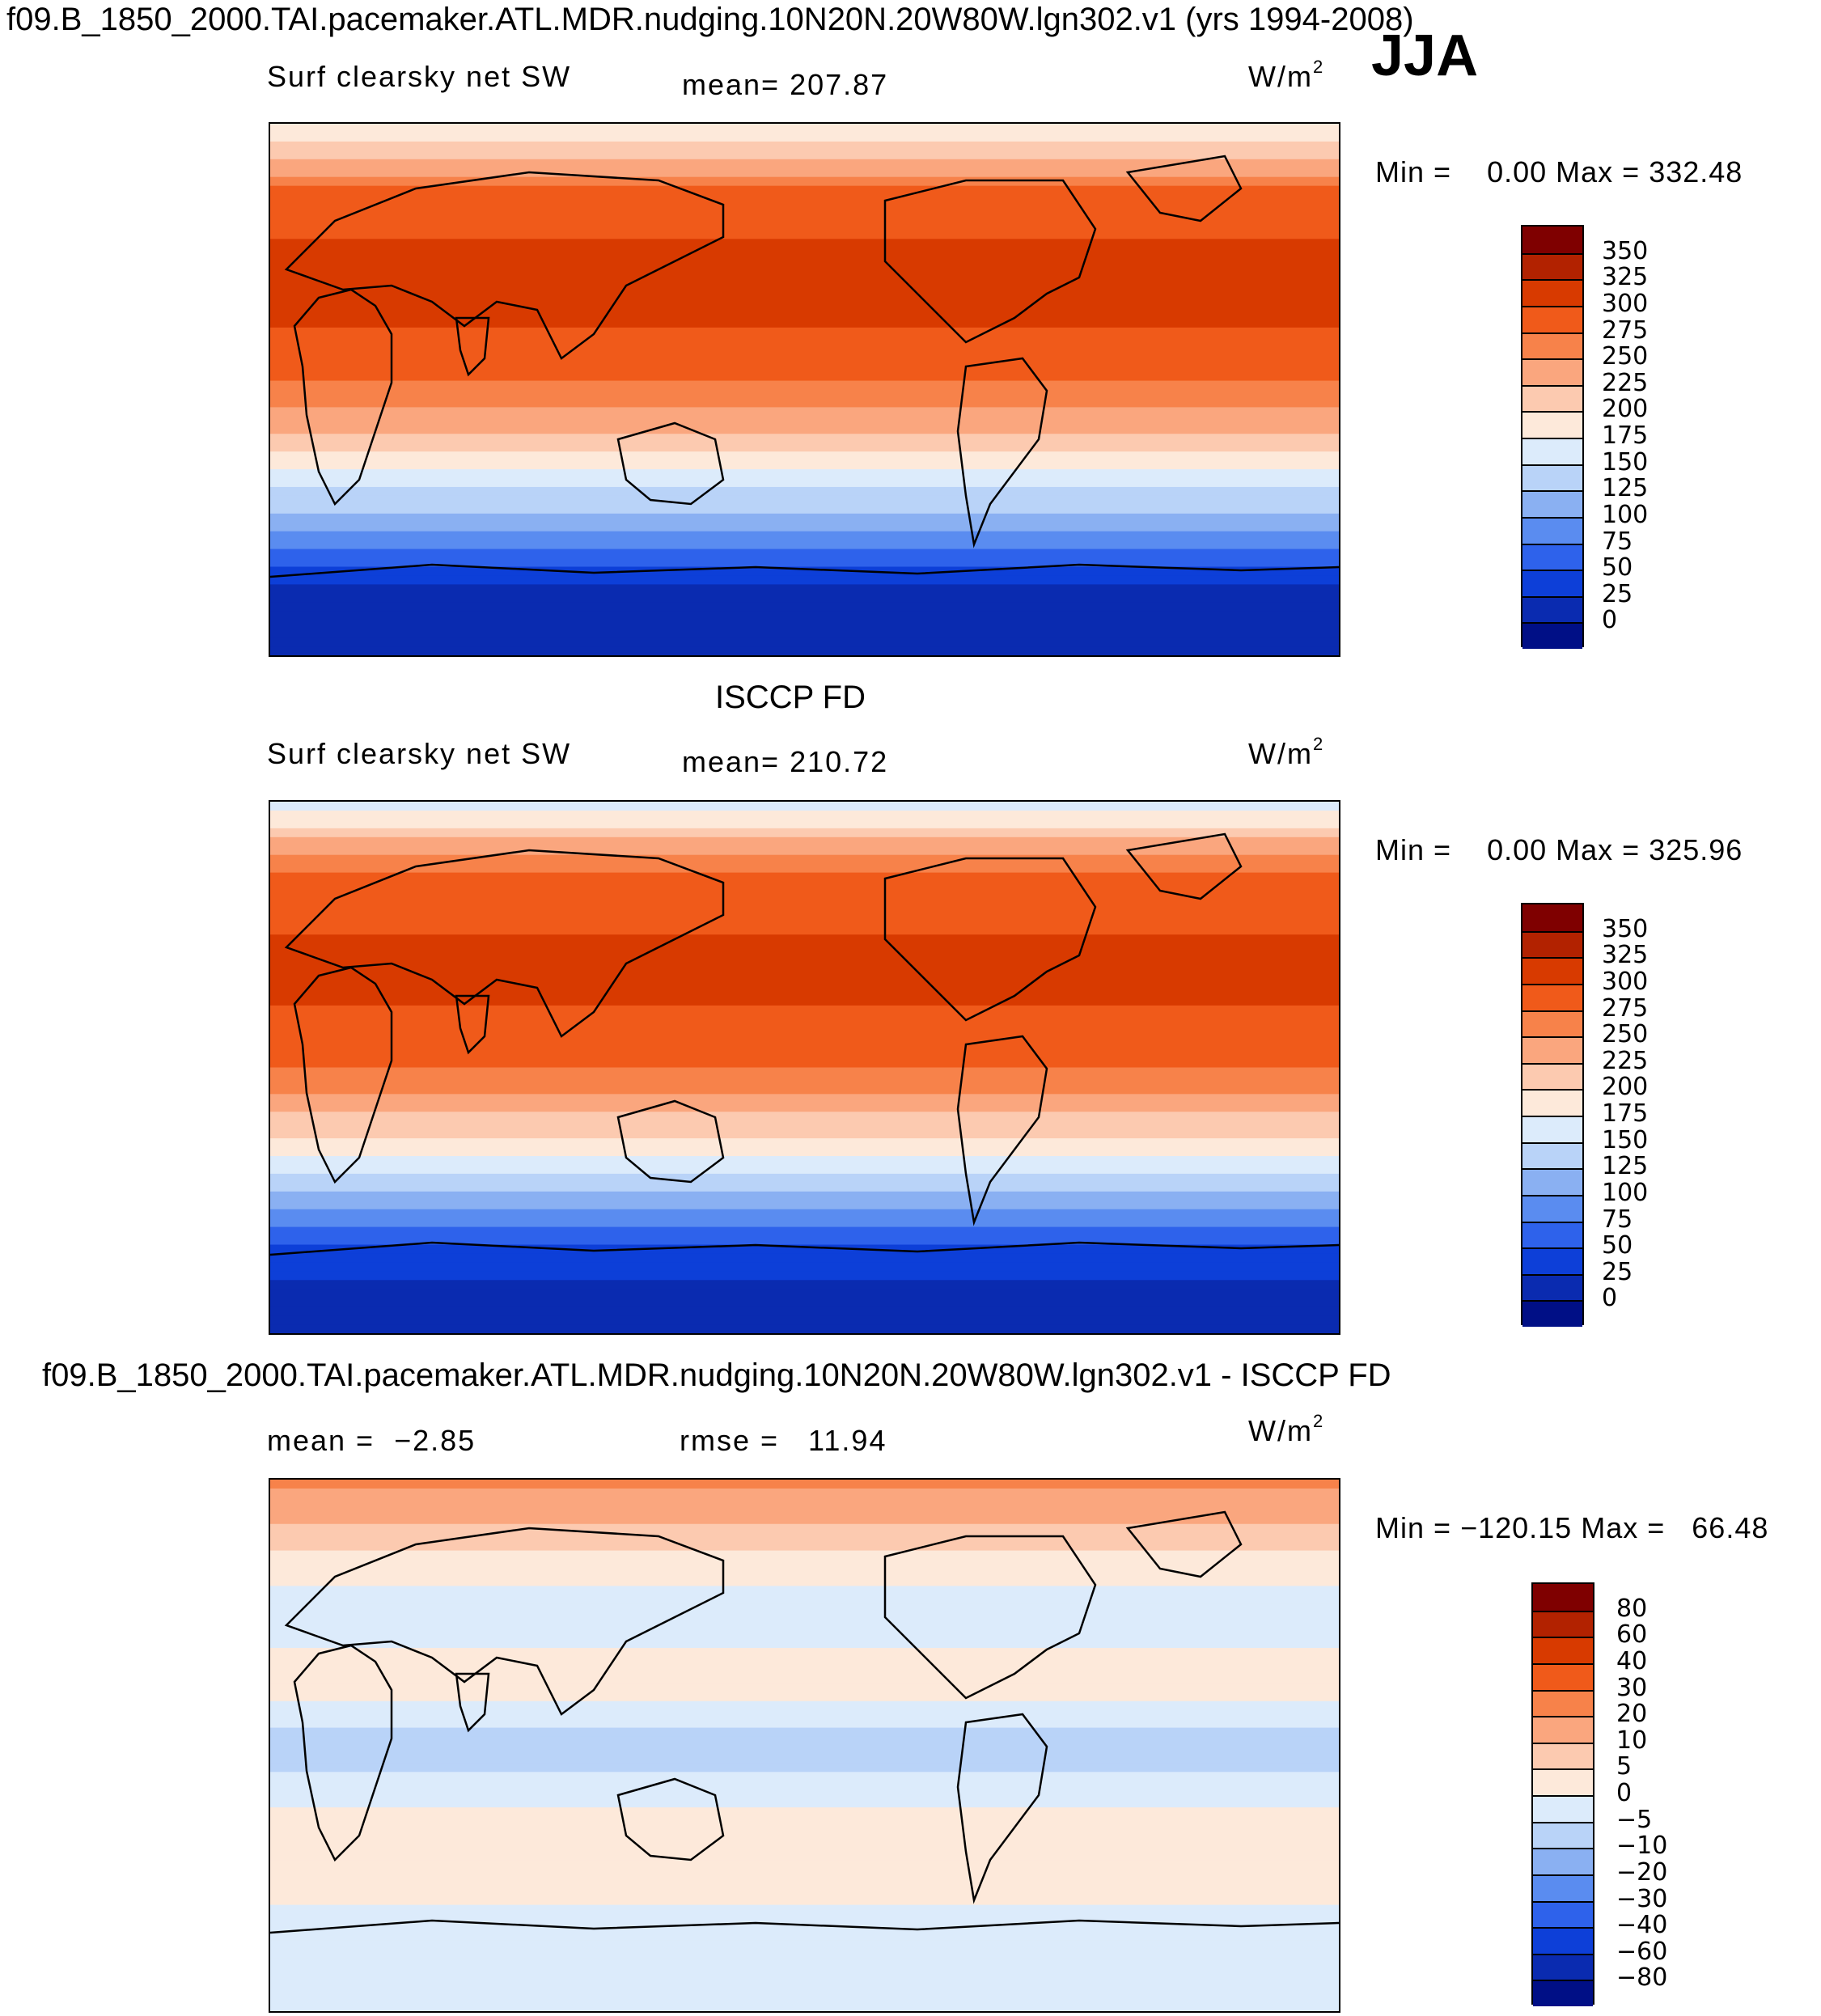 The width and height of the screenshot is (1821, 2016). I want to click on colorbar-tick-label: 0, so click(1610, 1298).